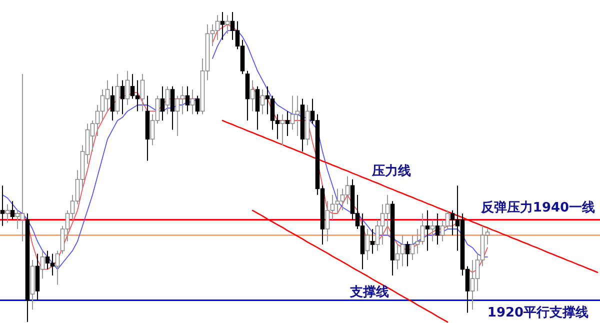 The image size is (600, 323). Describe the element at coordinates (390, 171) in the screenshot. I see `series-label: 压力线` at that location.